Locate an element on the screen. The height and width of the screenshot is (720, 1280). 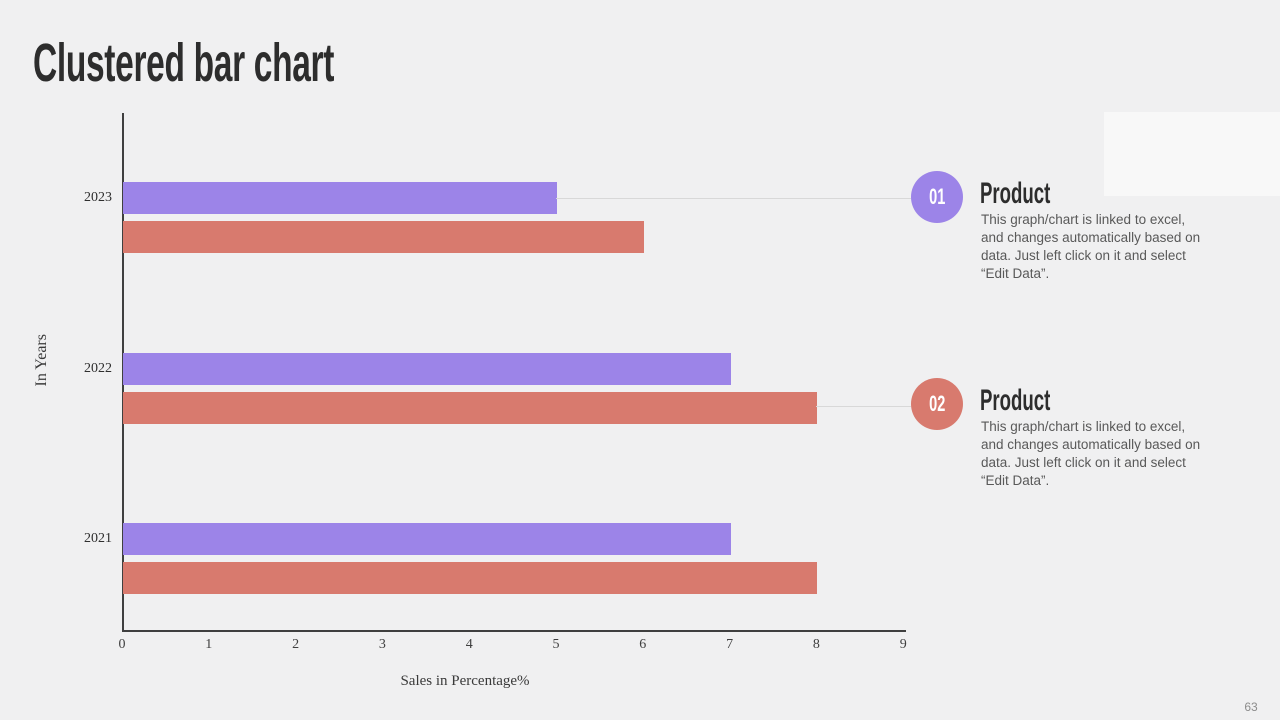
x-tick-label-9: 9 is located at coordinates (903, 644).